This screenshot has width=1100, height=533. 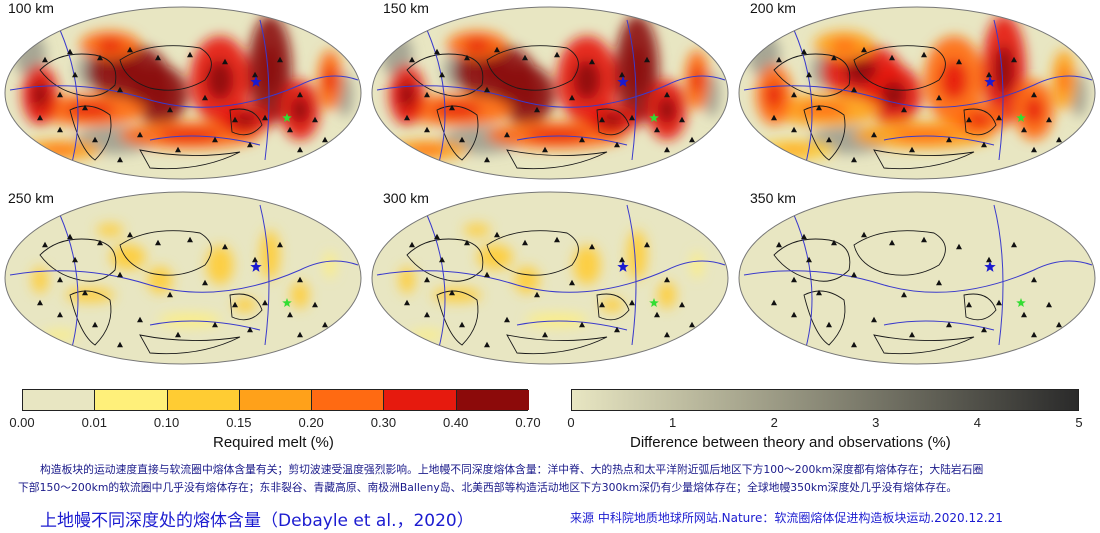 What do you see at coordinates (528, 422) in the screenshot?
I see `melt-tick-label: 0.70` at bounding box center [528, 422].